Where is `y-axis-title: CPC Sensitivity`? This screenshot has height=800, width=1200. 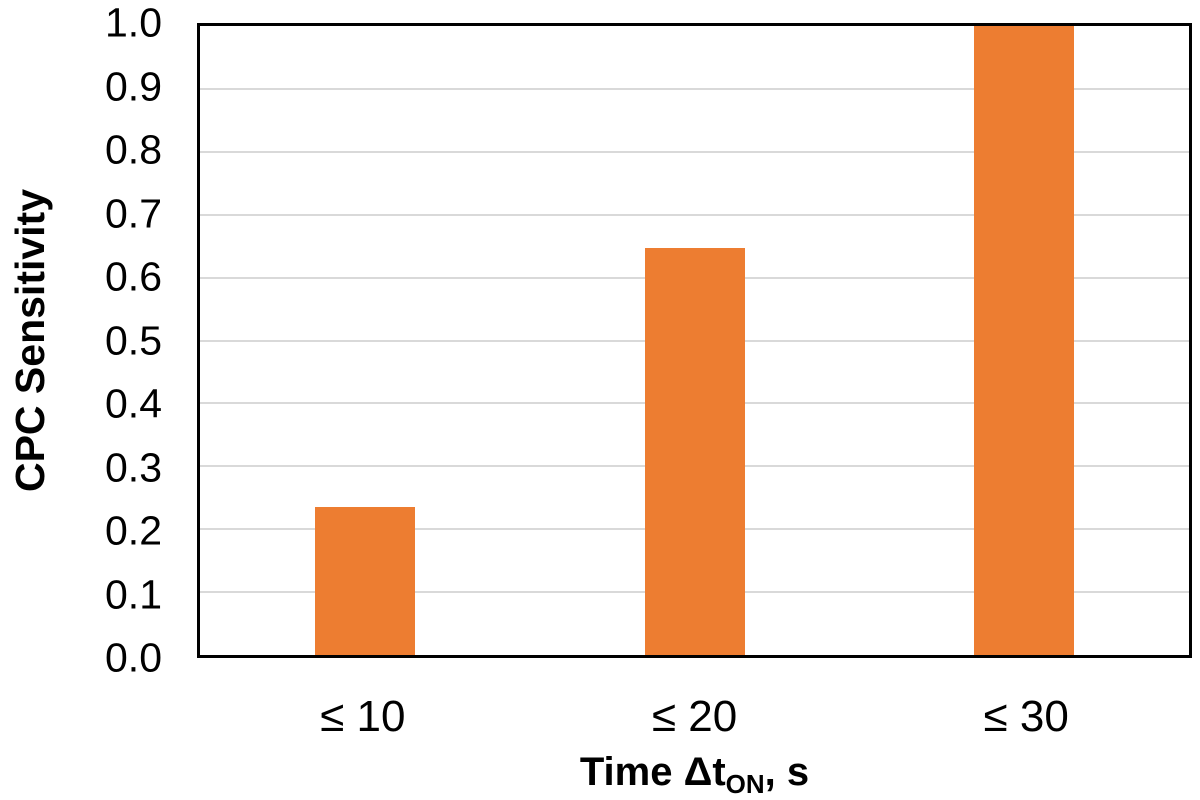
y-axis-title: CPC Sensitivity is located at coordinates (31, 340).